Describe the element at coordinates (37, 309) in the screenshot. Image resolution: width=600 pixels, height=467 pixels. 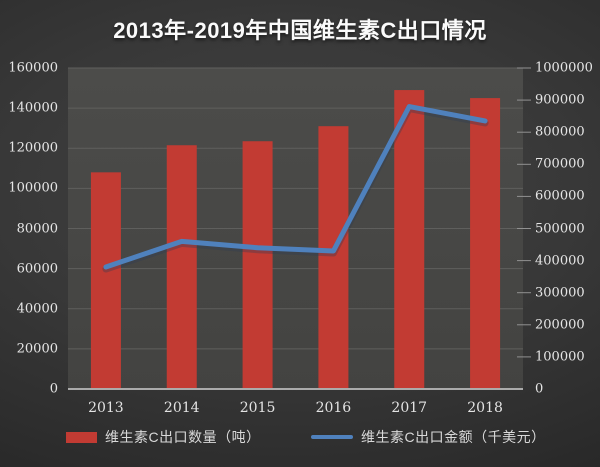
I see `left-axis-tick-label: 40000` at that location.